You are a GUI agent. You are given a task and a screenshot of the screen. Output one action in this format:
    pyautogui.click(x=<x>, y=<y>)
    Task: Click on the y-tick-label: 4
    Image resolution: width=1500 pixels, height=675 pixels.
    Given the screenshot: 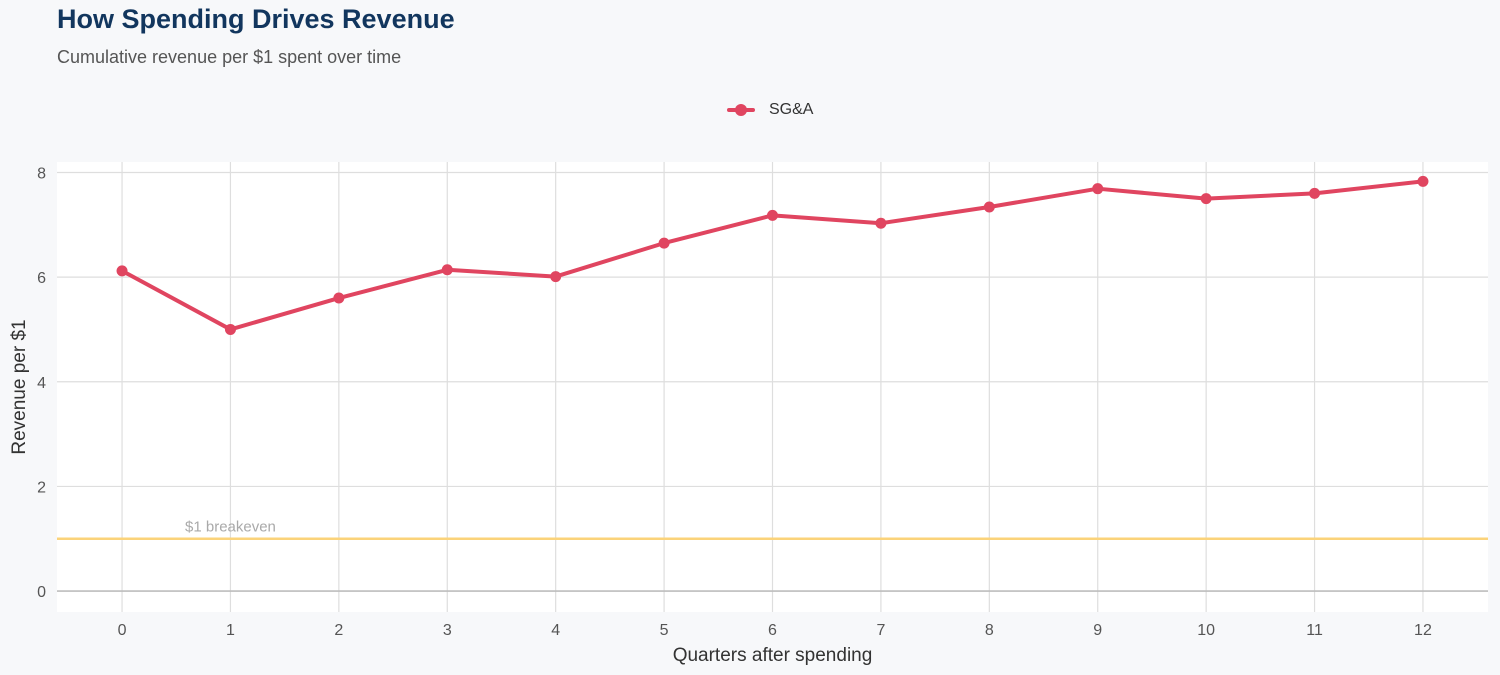 What is the action you would take?
    pyautogui.click(x=41, y=383)
    